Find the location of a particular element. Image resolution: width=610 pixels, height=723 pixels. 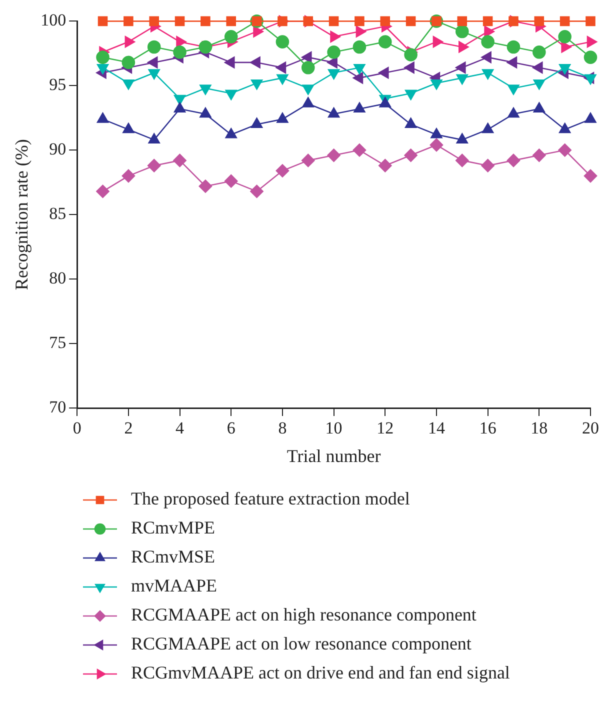

y-tick-label: 80 is located at coordinates (57, 278).